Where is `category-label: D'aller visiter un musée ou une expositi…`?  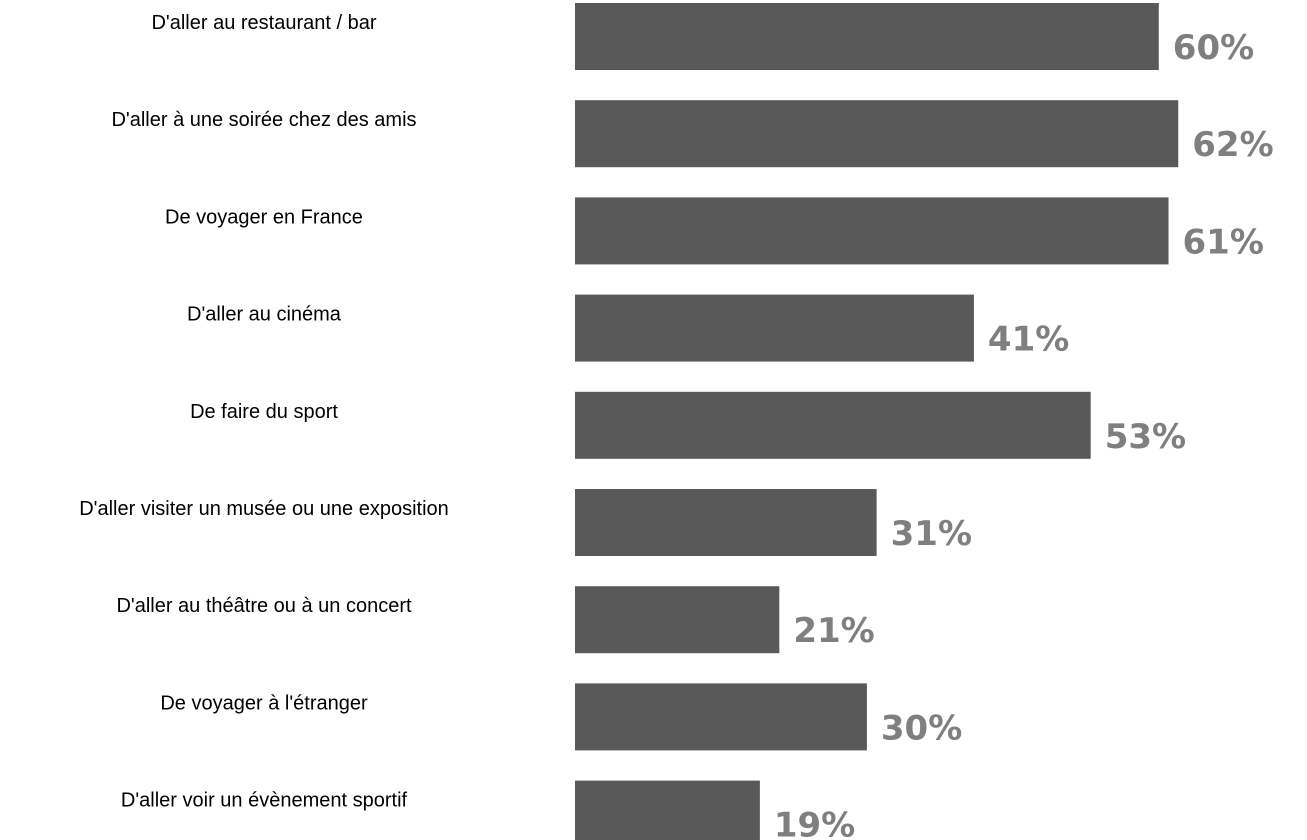
category-label: D'aller visiter un musée ou une expositi… is located at coordinates (264, 509).